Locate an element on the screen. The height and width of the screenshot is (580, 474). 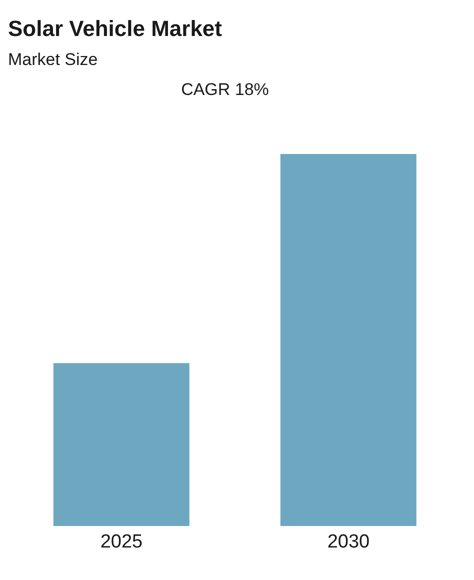
chart-subtitle: Market Size is located at coordinates (53, 60).